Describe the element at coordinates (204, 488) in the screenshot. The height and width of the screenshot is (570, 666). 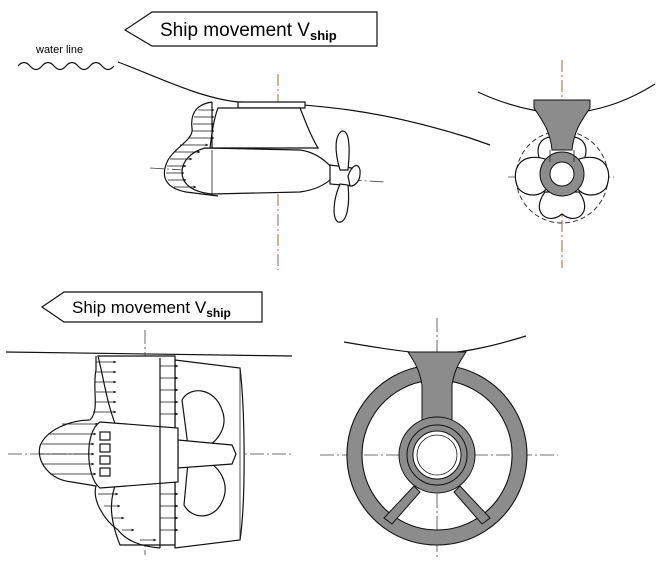
I see `duct-blade-lower` at that location.